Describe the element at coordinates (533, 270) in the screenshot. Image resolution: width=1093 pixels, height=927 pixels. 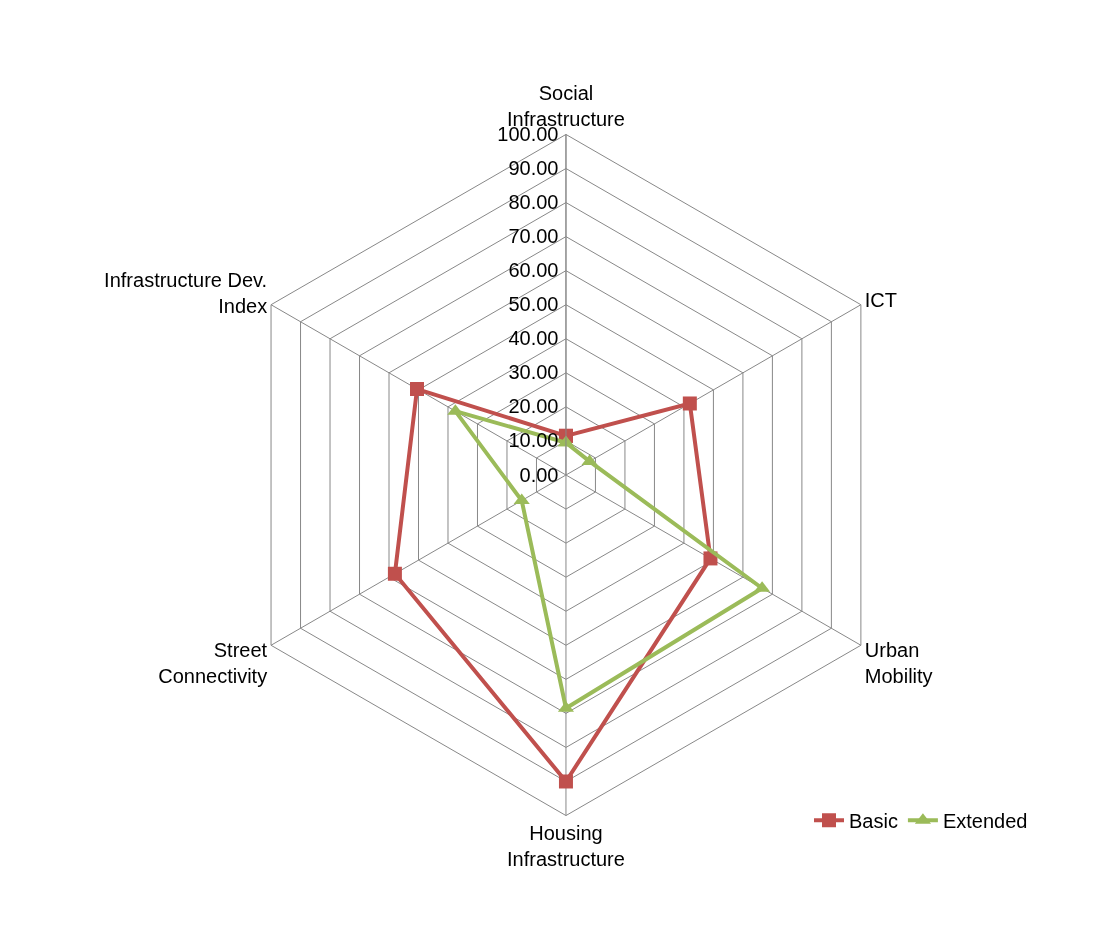
I see `y-tick-label: 60.00` at that location.